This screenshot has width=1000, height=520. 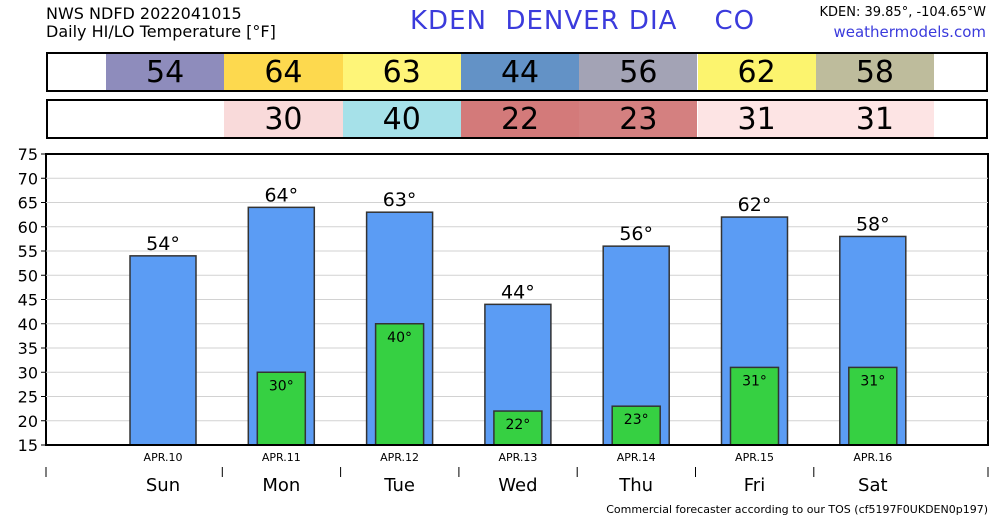 I want to click on x-day-label: Tue, so click(x=399, y=485).